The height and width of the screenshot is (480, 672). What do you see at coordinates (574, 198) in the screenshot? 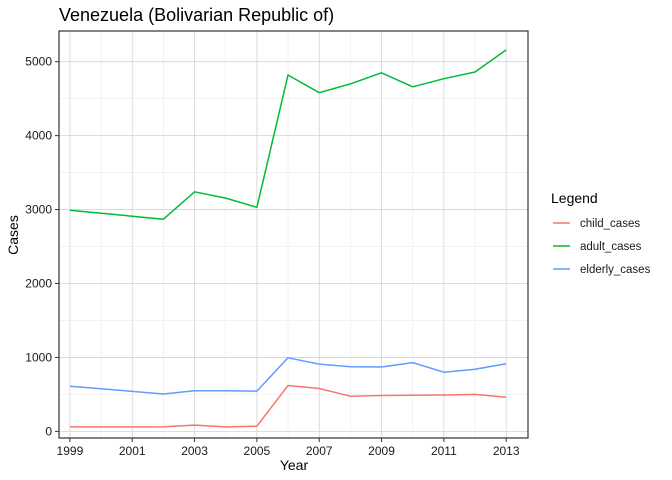
I see `legend-title: Legend` at bounding box center [574, 198].